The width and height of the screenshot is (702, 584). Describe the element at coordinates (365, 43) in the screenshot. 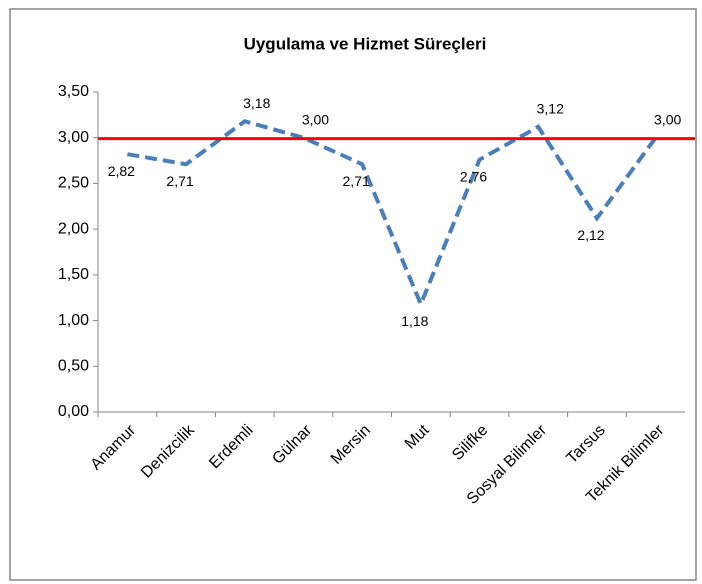

I see `chart-title: Uygulama ve Hizmet Süreçleri` at that location.